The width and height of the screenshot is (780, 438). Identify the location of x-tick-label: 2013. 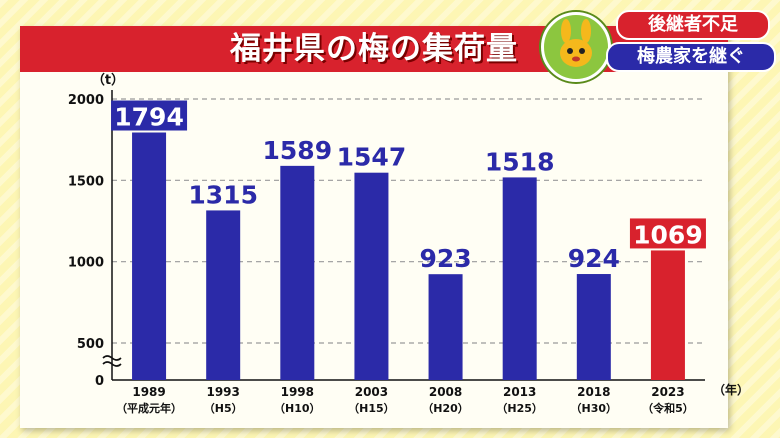
(519, 392).